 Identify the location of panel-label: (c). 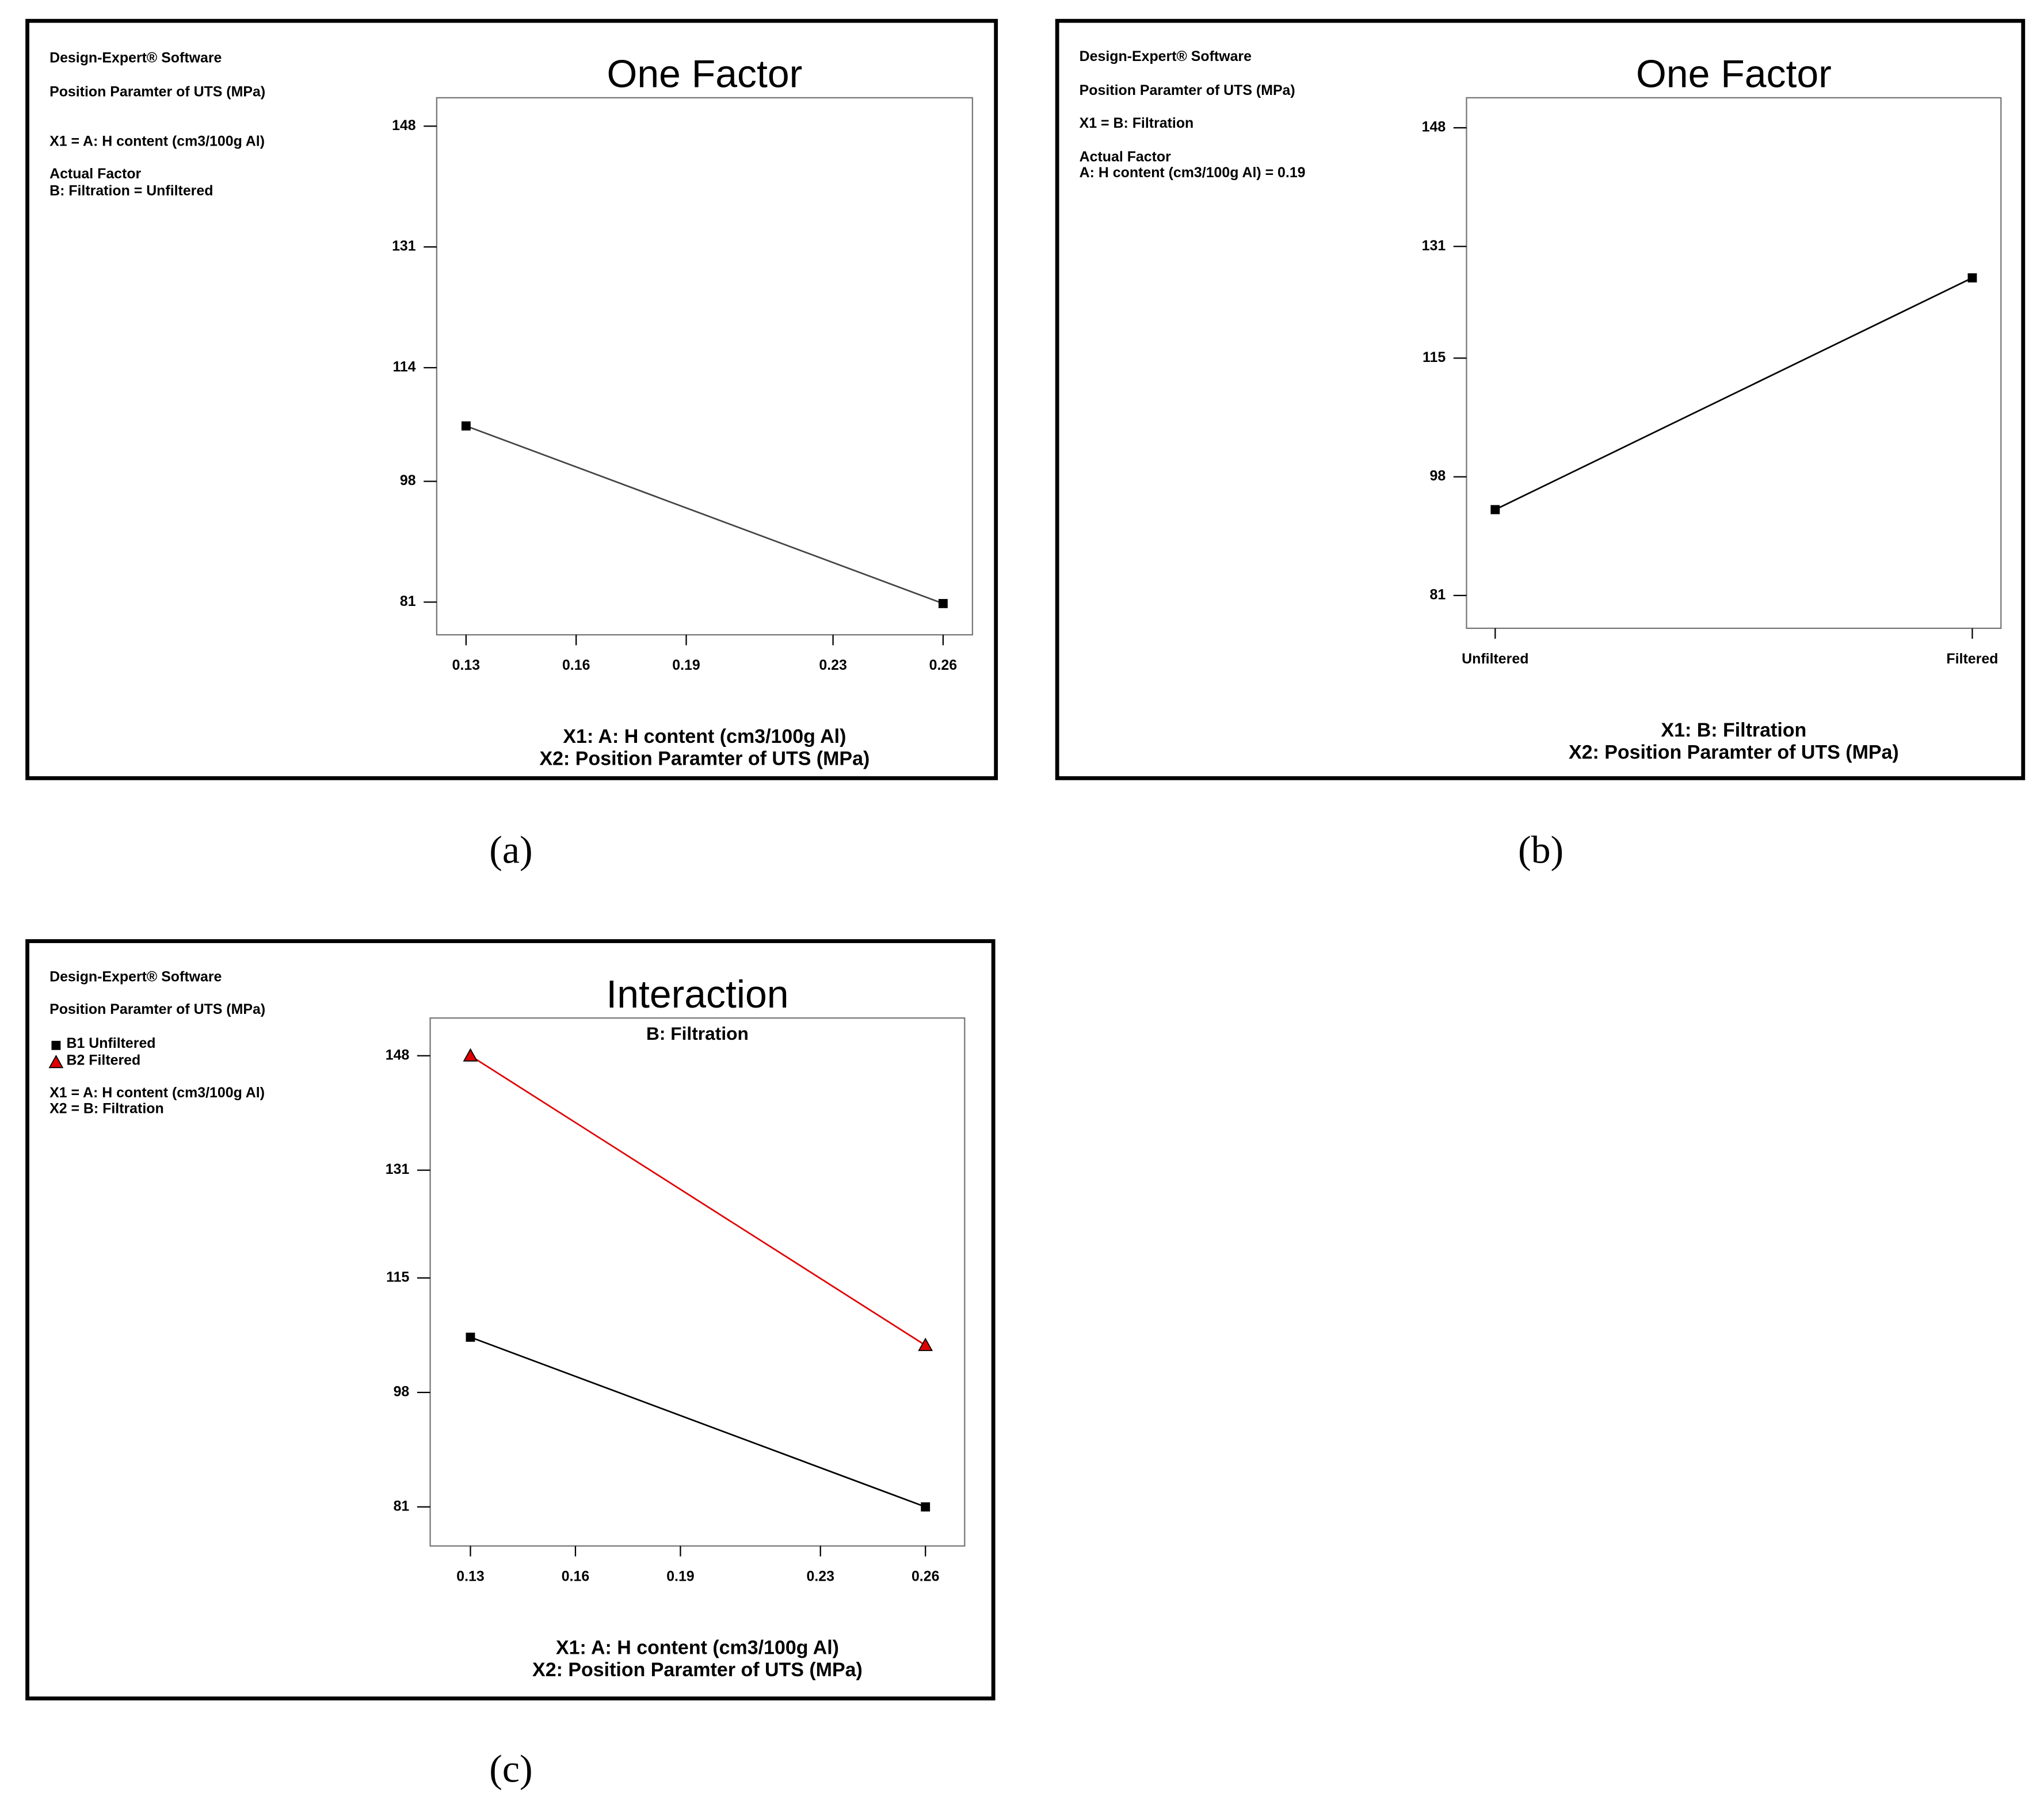
(510, 1768).